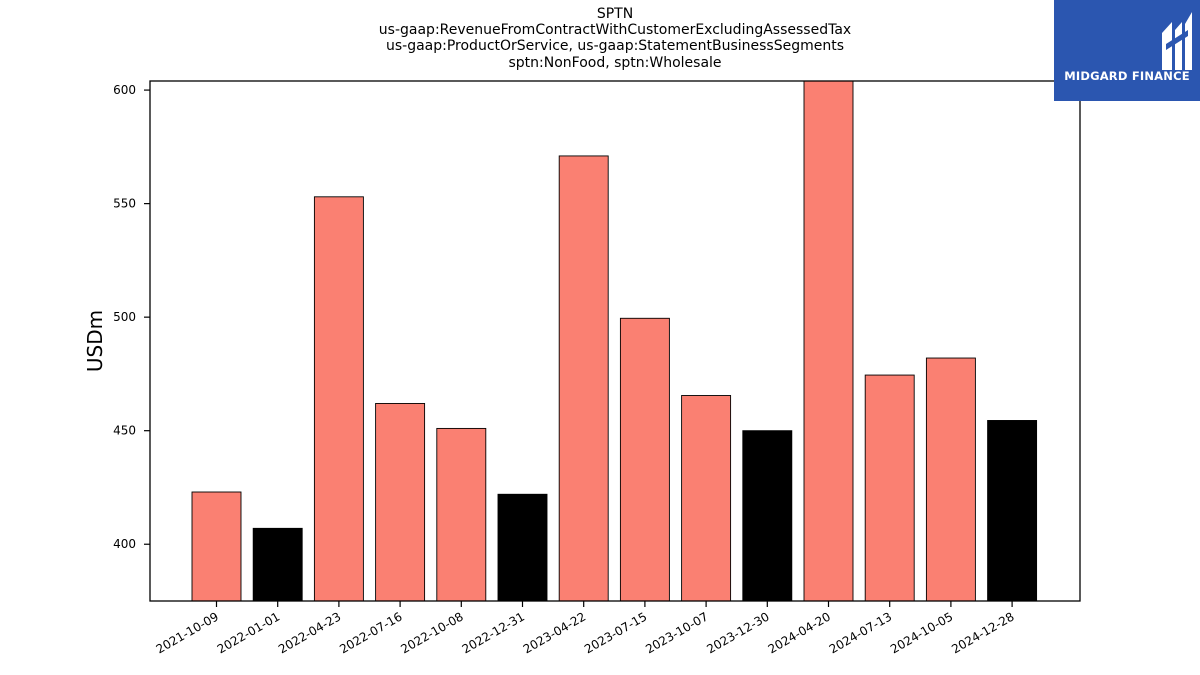 This screenshot has width=1200, height=675. I want to click on y-tick-label: 600, so click(124, 90).